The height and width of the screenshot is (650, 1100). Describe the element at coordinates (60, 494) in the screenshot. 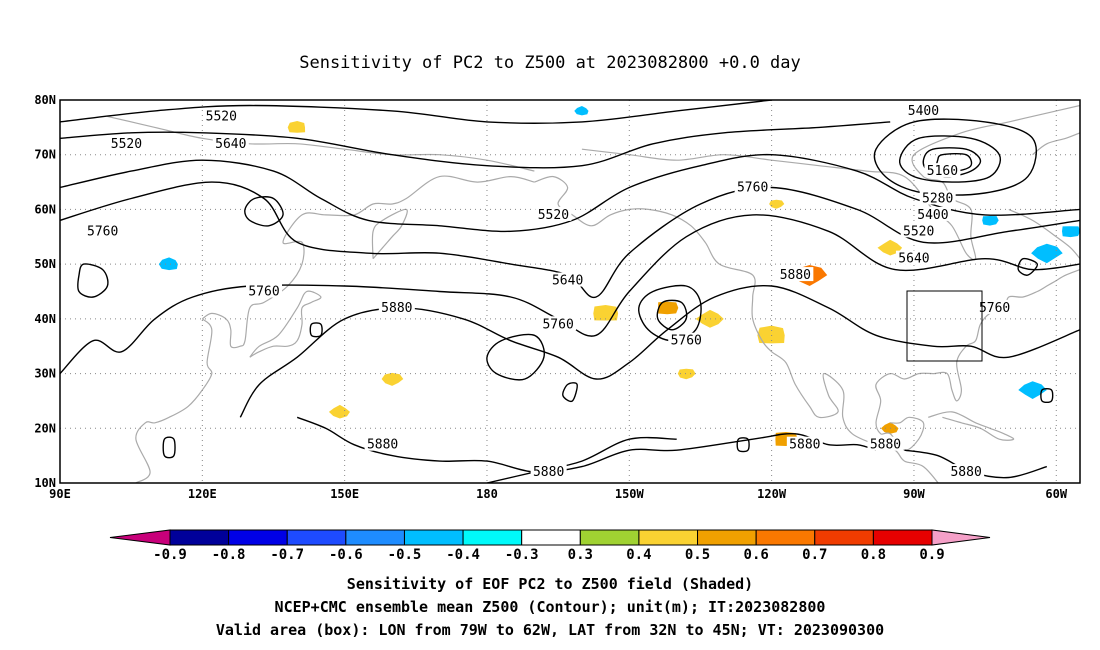

I see `lon-tick-label: 90E` at that location.